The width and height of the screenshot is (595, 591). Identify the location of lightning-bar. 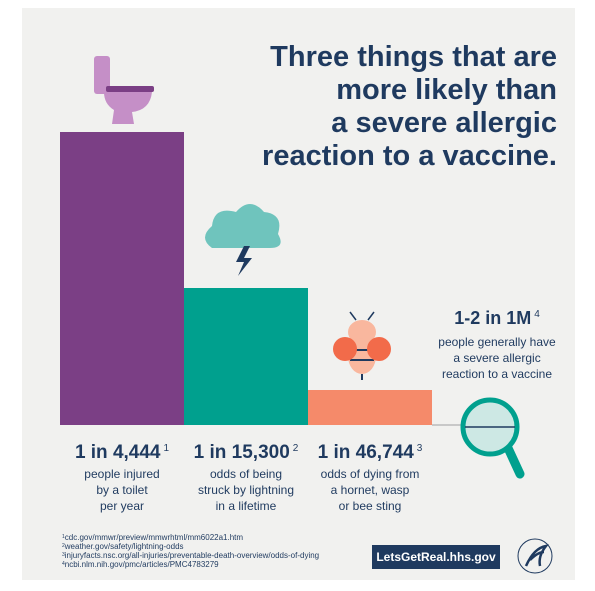
(246, 356).